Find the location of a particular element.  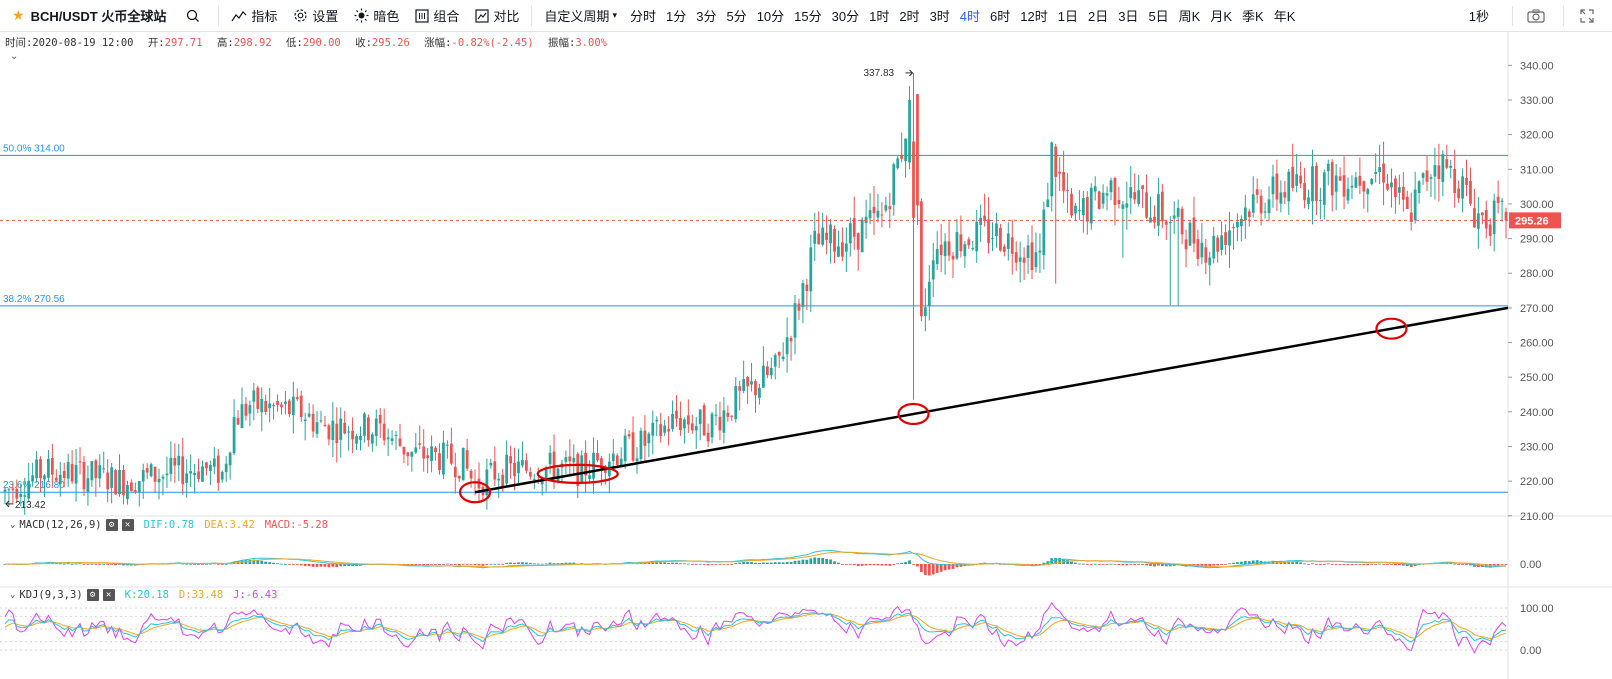

interval-7: 1时 is located at coordinates (879, 16).